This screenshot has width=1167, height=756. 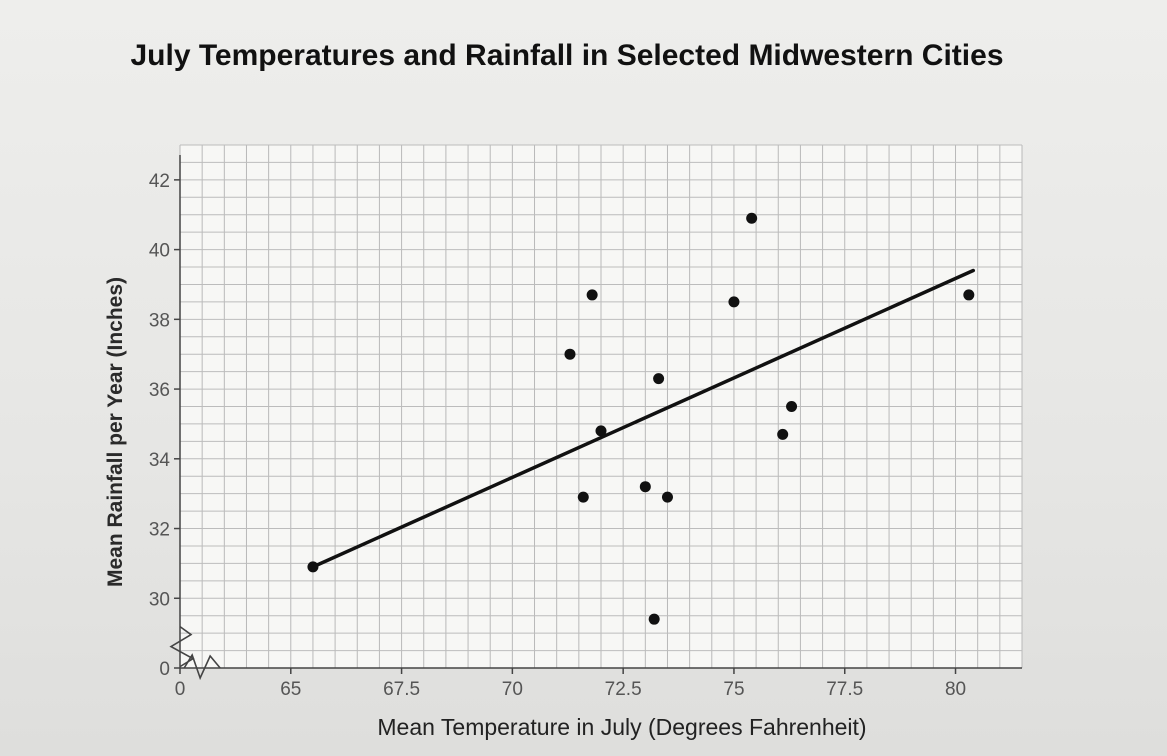 What do you see at coordinates (160, 460) in the screenshot?
I see `y-tick-label: 34` at bounding box center [160, 460].